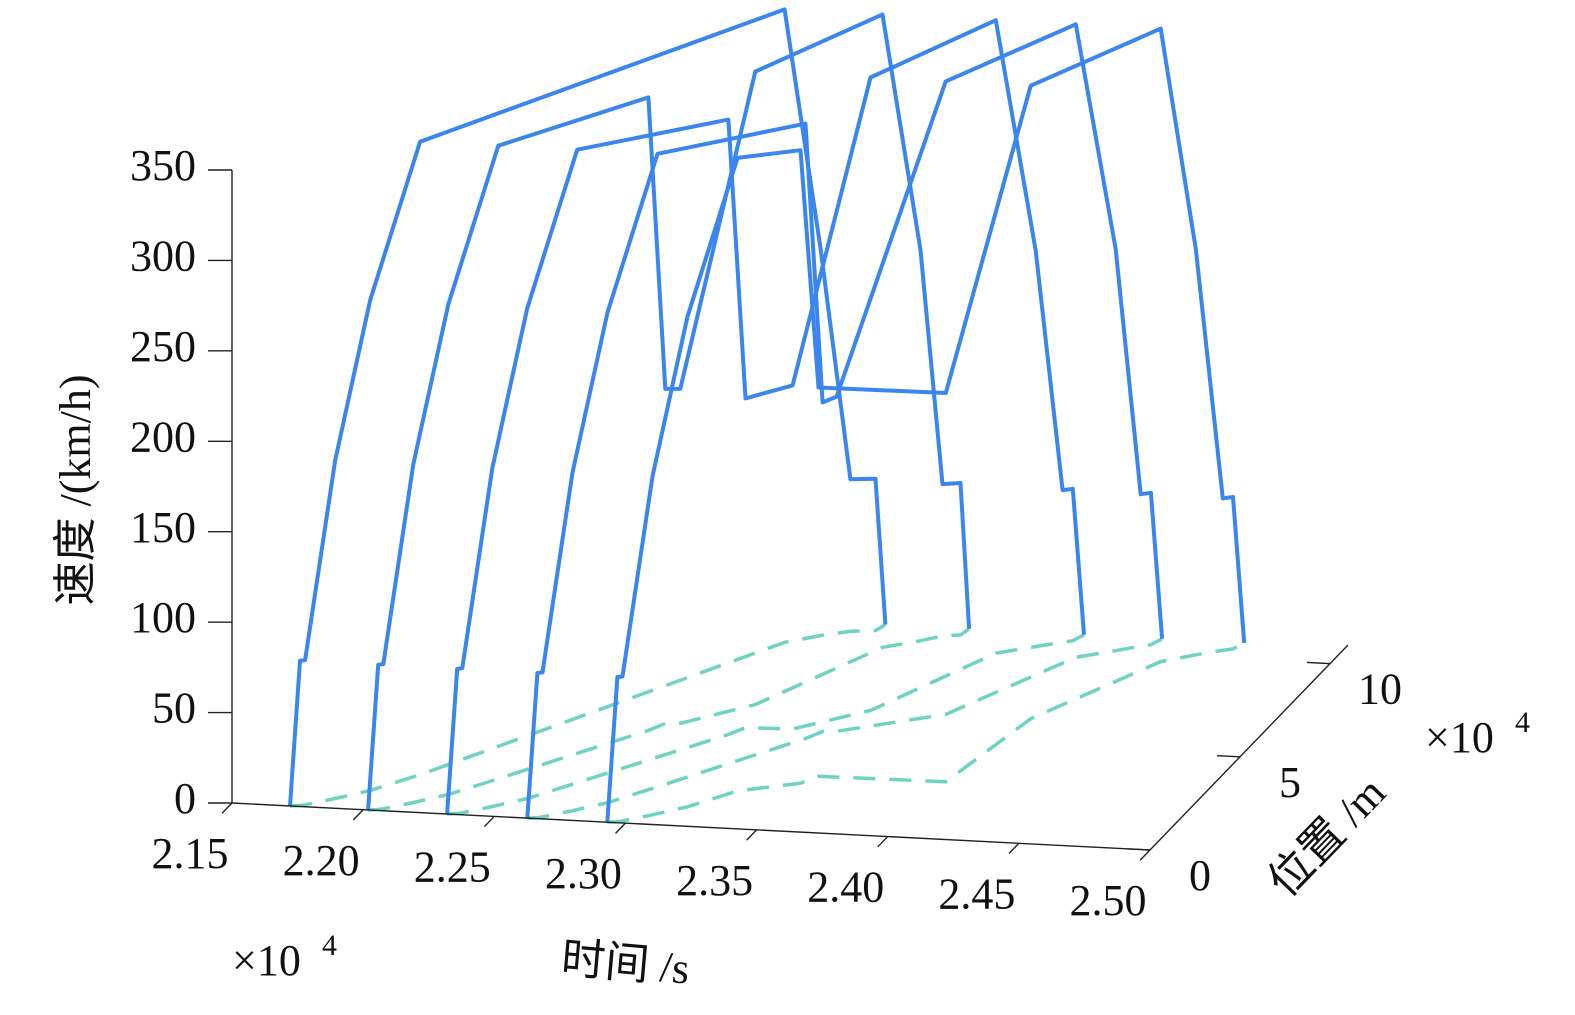 The image size is (1575, 1015). I want to click on x-tick-label: 2.15, so click(190, 853).